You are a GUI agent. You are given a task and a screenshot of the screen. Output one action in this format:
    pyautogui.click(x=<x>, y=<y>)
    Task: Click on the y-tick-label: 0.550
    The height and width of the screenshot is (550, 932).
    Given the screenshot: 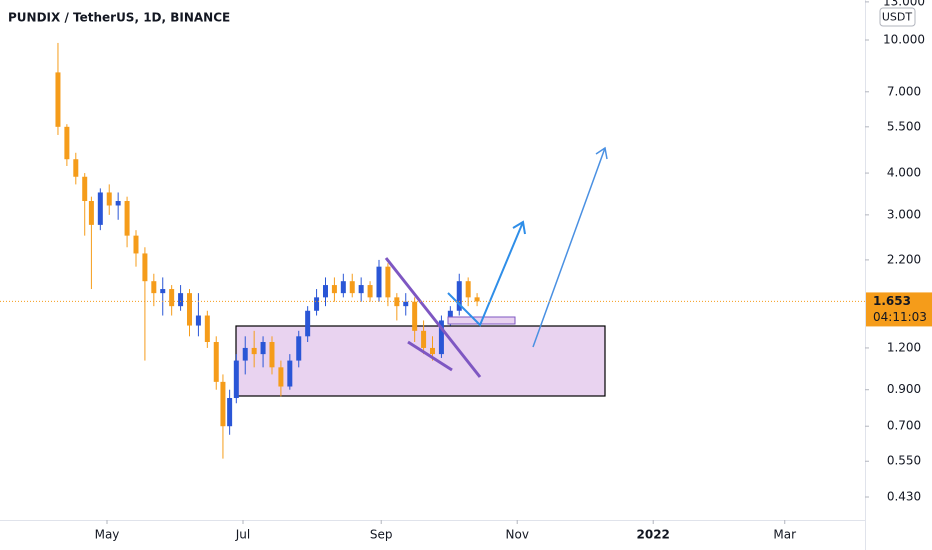 What is the action you would take?
    pyautogui.click(x=904, y=461)
    